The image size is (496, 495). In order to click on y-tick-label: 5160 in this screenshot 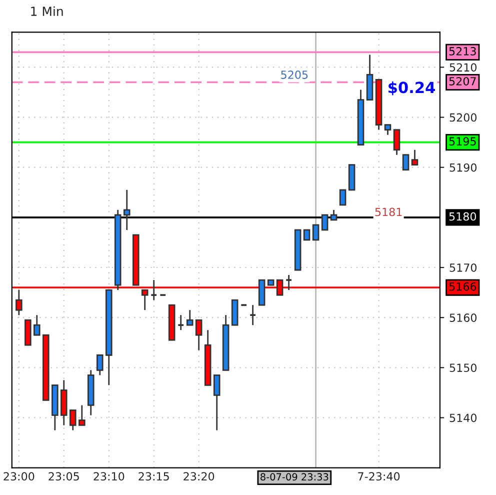, I will do `click(463, 318)`.